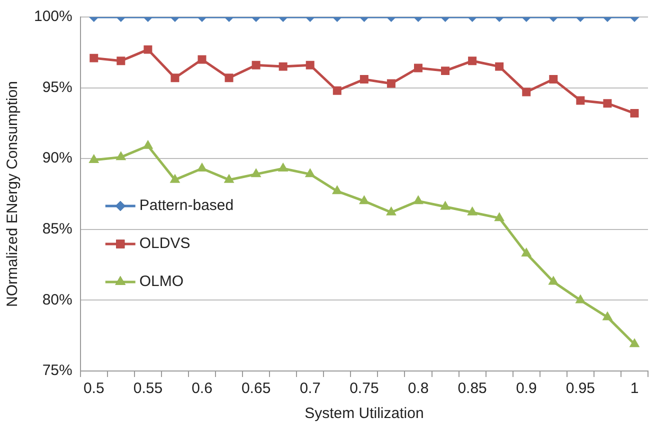 The image size is (658, 427). Describe the element at coordinates (57, 158) in the screenshot. I see `y-tick-label: 90%` at that location.